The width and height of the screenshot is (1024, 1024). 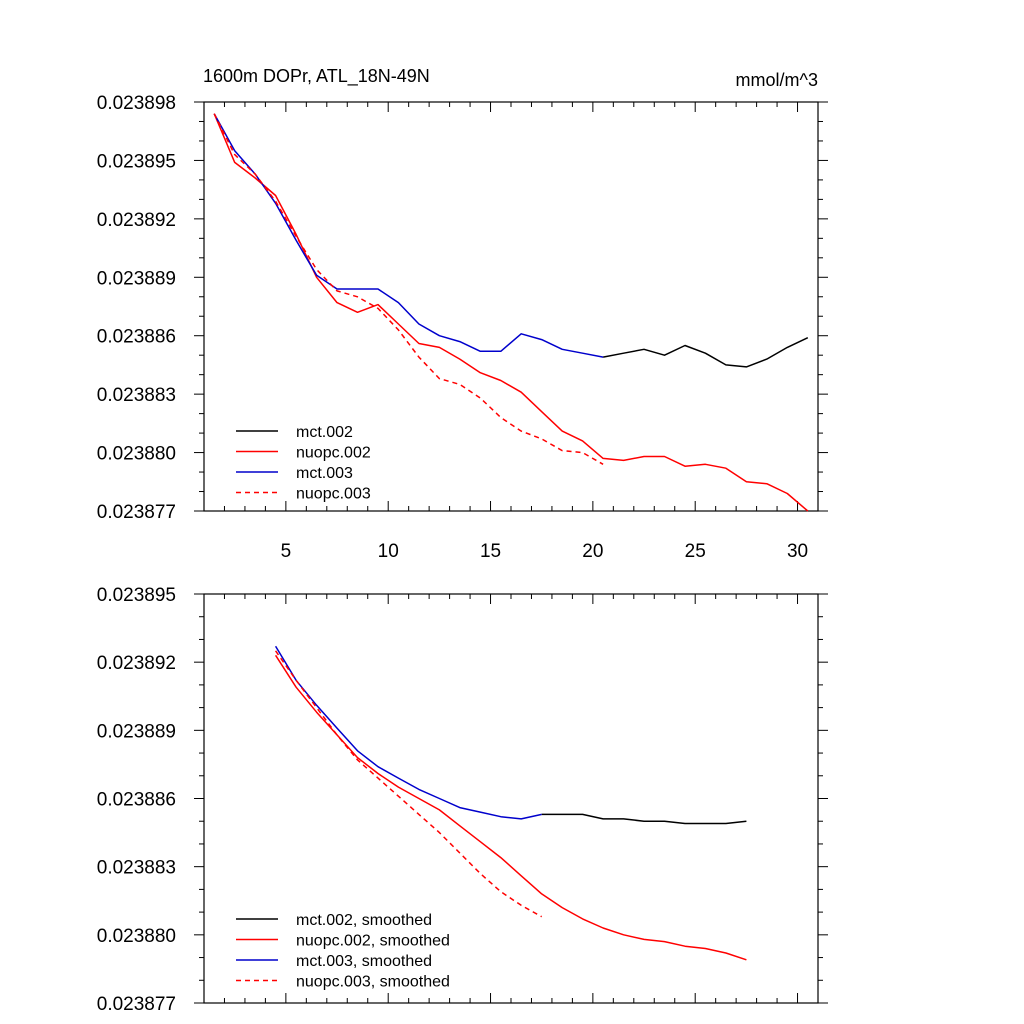 I want to click on legend-label: mct.003, smoothed, so click(x=364, y=961).